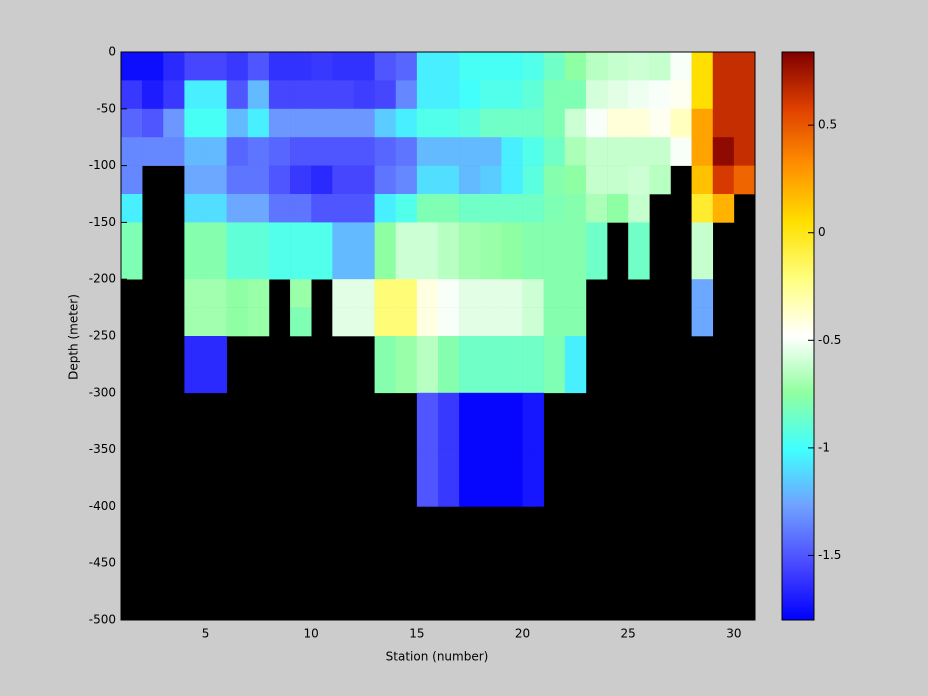 The height and width of the screenshot is (696, 928). I want to click on x-tick-label: 20, so click(522, 634).